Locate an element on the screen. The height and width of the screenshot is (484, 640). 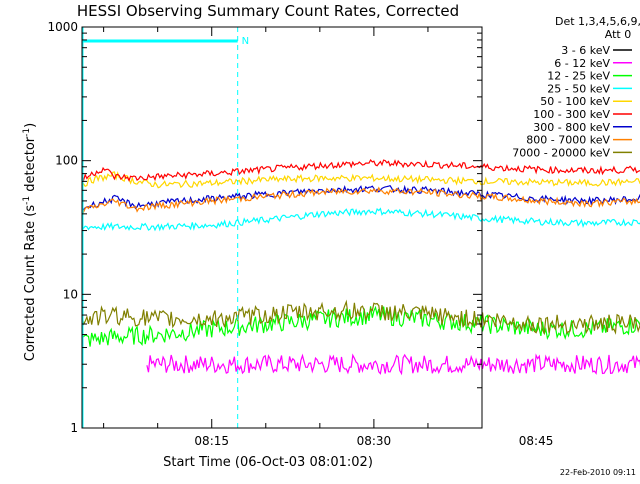
y-axis-label-sup-1: -1 is located at coordinates (27, 200).